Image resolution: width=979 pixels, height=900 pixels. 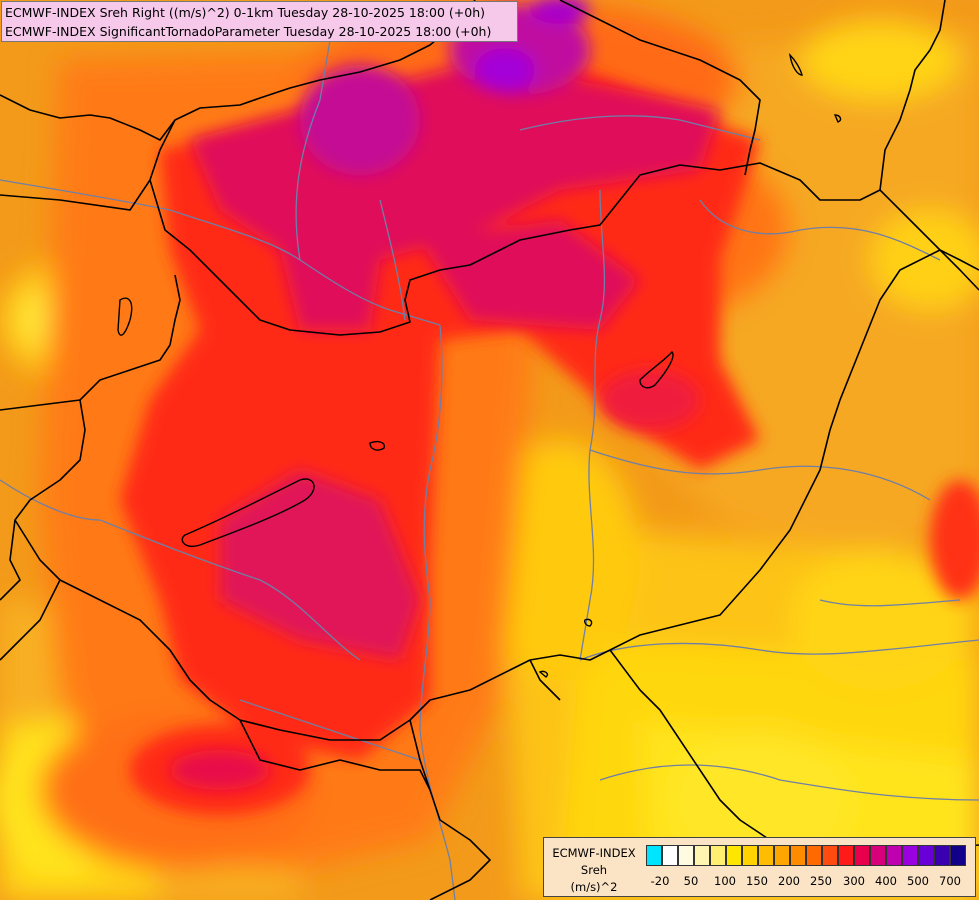 I want to click on legend-tick-label: 700, so click(x=950, y=881).